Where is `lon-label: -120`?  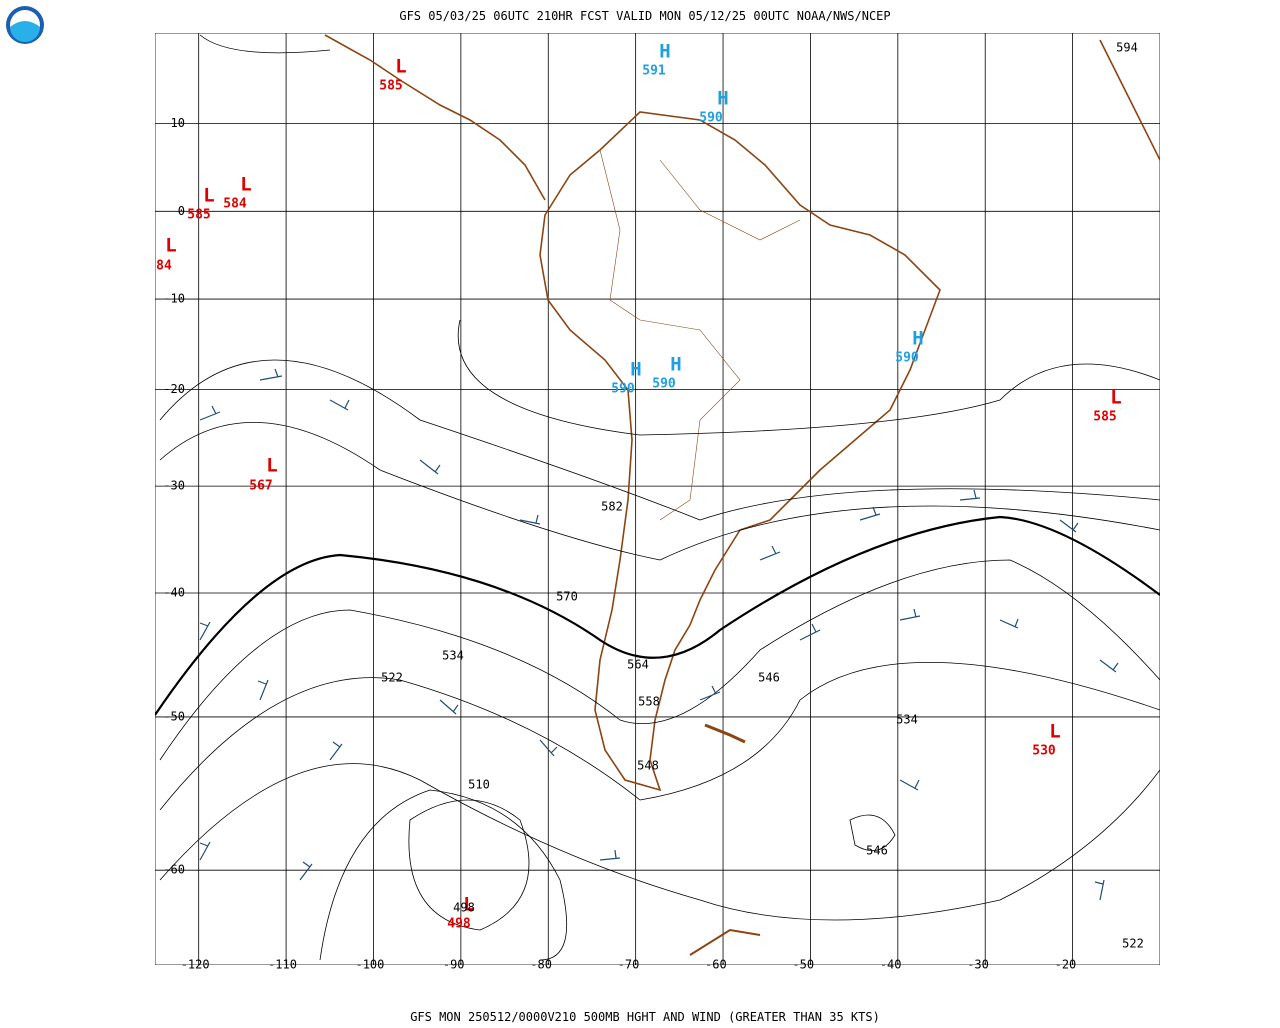
lon-label: -120 is located at coordinates (195, 965).